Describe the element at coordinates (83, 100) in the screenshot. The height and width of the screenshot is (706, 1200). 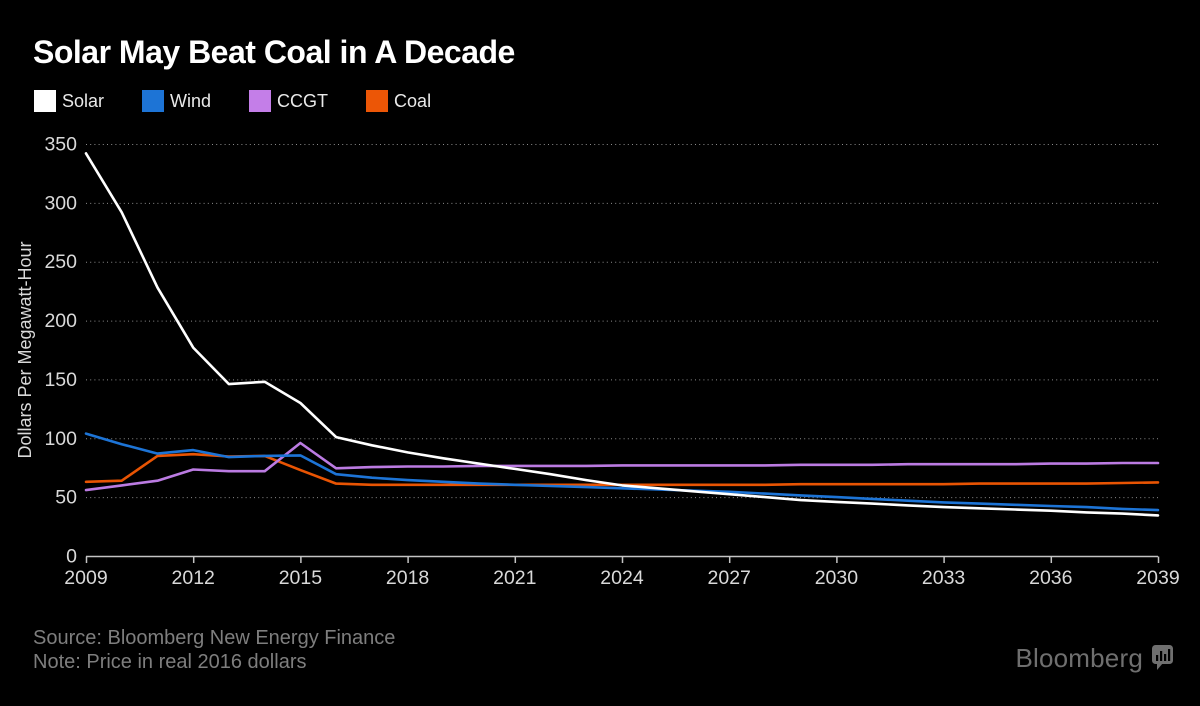
I see `legend-label: Solar` at that location.